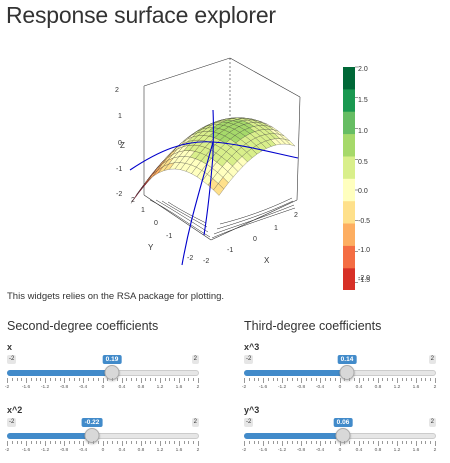 The height and width of the screenshot is (463, 450). What do you see at coordinates (320, 450) in the screenshot?
I see `slider-tick-label: -0.4` at bounding box center [320, 450].